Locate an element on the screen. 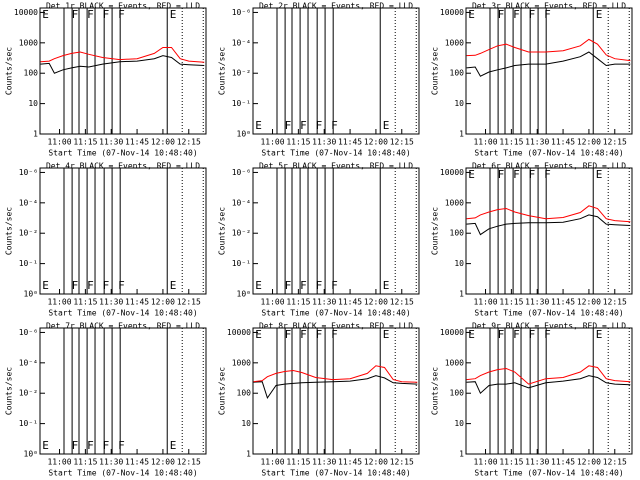 This screenshot has height=480, width=640. chart-title: Det 8r BLACK = Events, RED = LLD is located at coordinates (336, 326).